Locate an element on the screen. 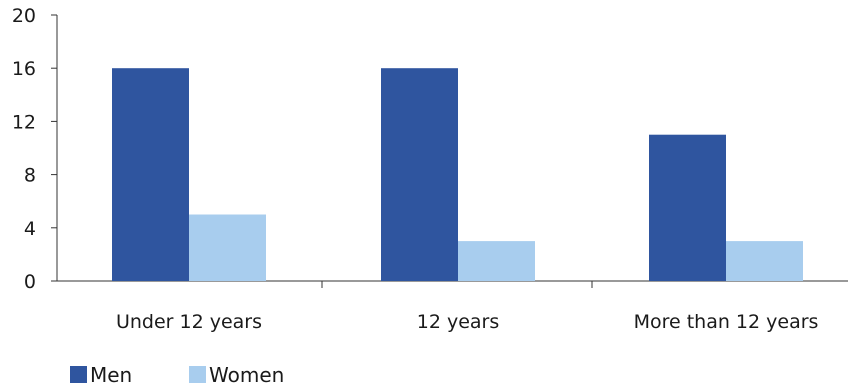 This screenshot has width=854, height=391. y-tick-label: 12 is located at coordinates (24, 122).